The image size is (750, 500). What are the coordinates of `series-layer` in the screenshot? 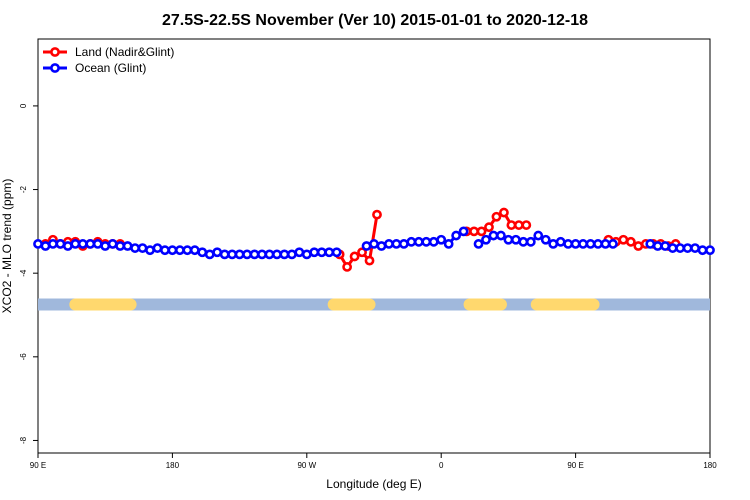 It's located at (374, 239).